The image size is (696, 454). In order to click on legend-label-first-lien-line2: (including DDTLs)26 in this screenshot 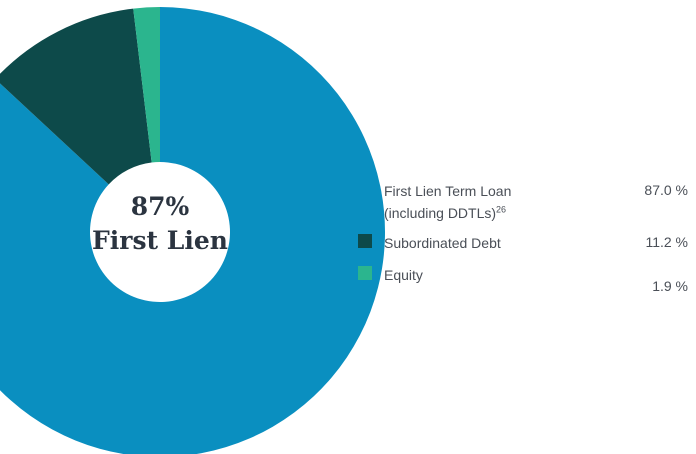, I will do `click(484, 213)`.